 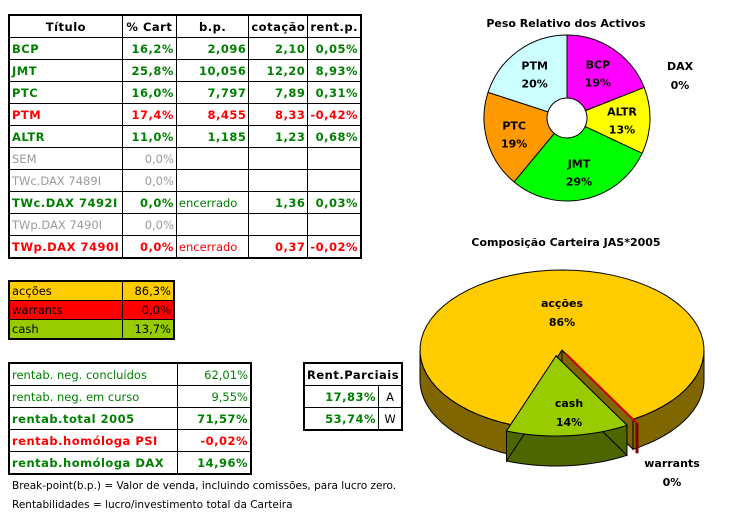 What do you see at coordinates (598, 65) in the screenshot?
I see `donut-label: BCP` at bounding box center [598, 65].